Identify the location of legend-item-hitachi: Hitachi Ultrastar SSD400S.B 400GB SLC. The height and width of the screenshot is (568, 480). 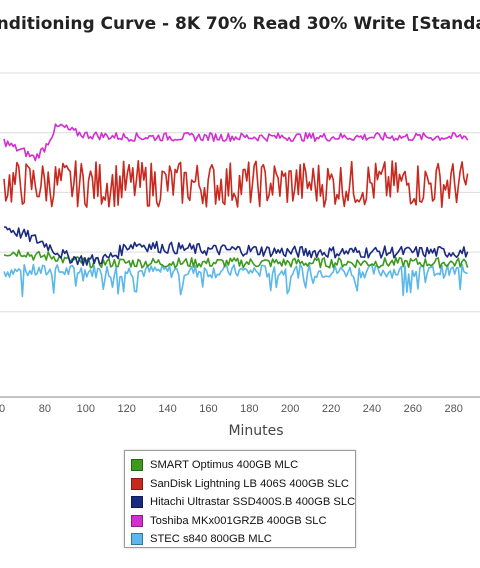
(243, 502).